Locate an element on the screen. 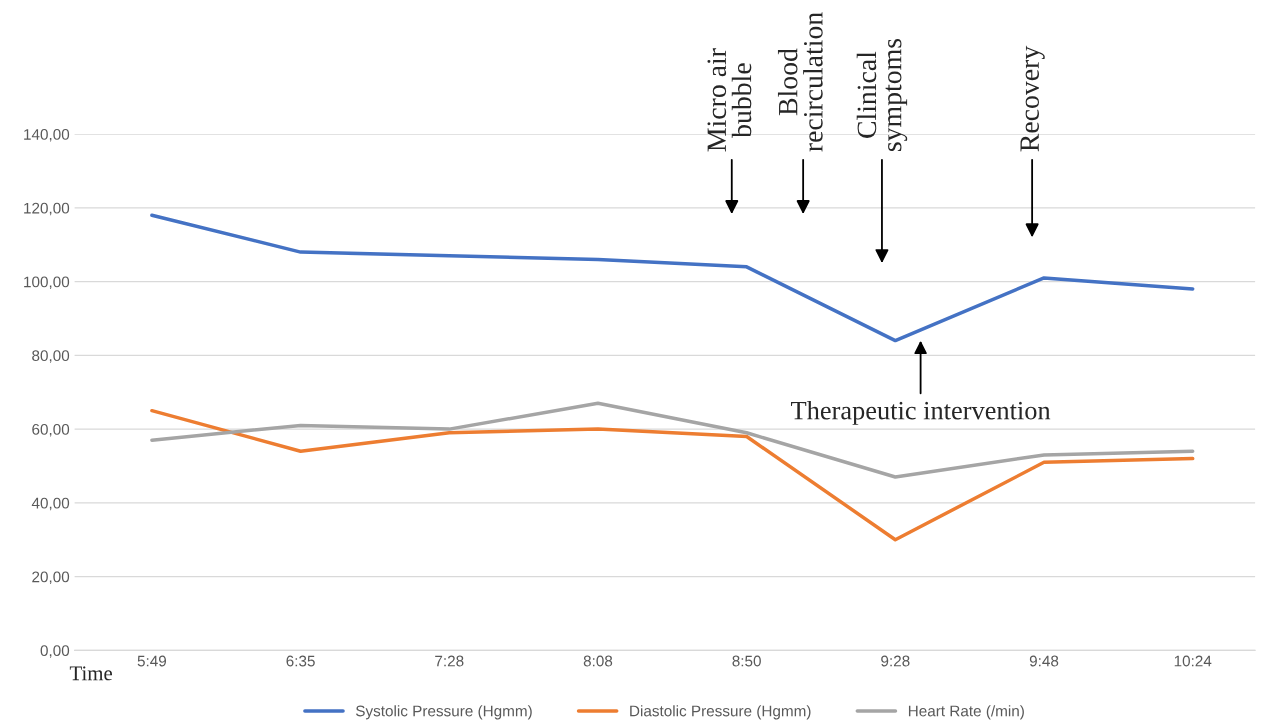  y-tick-label: 20,00 is located at coordinates (51, 578).